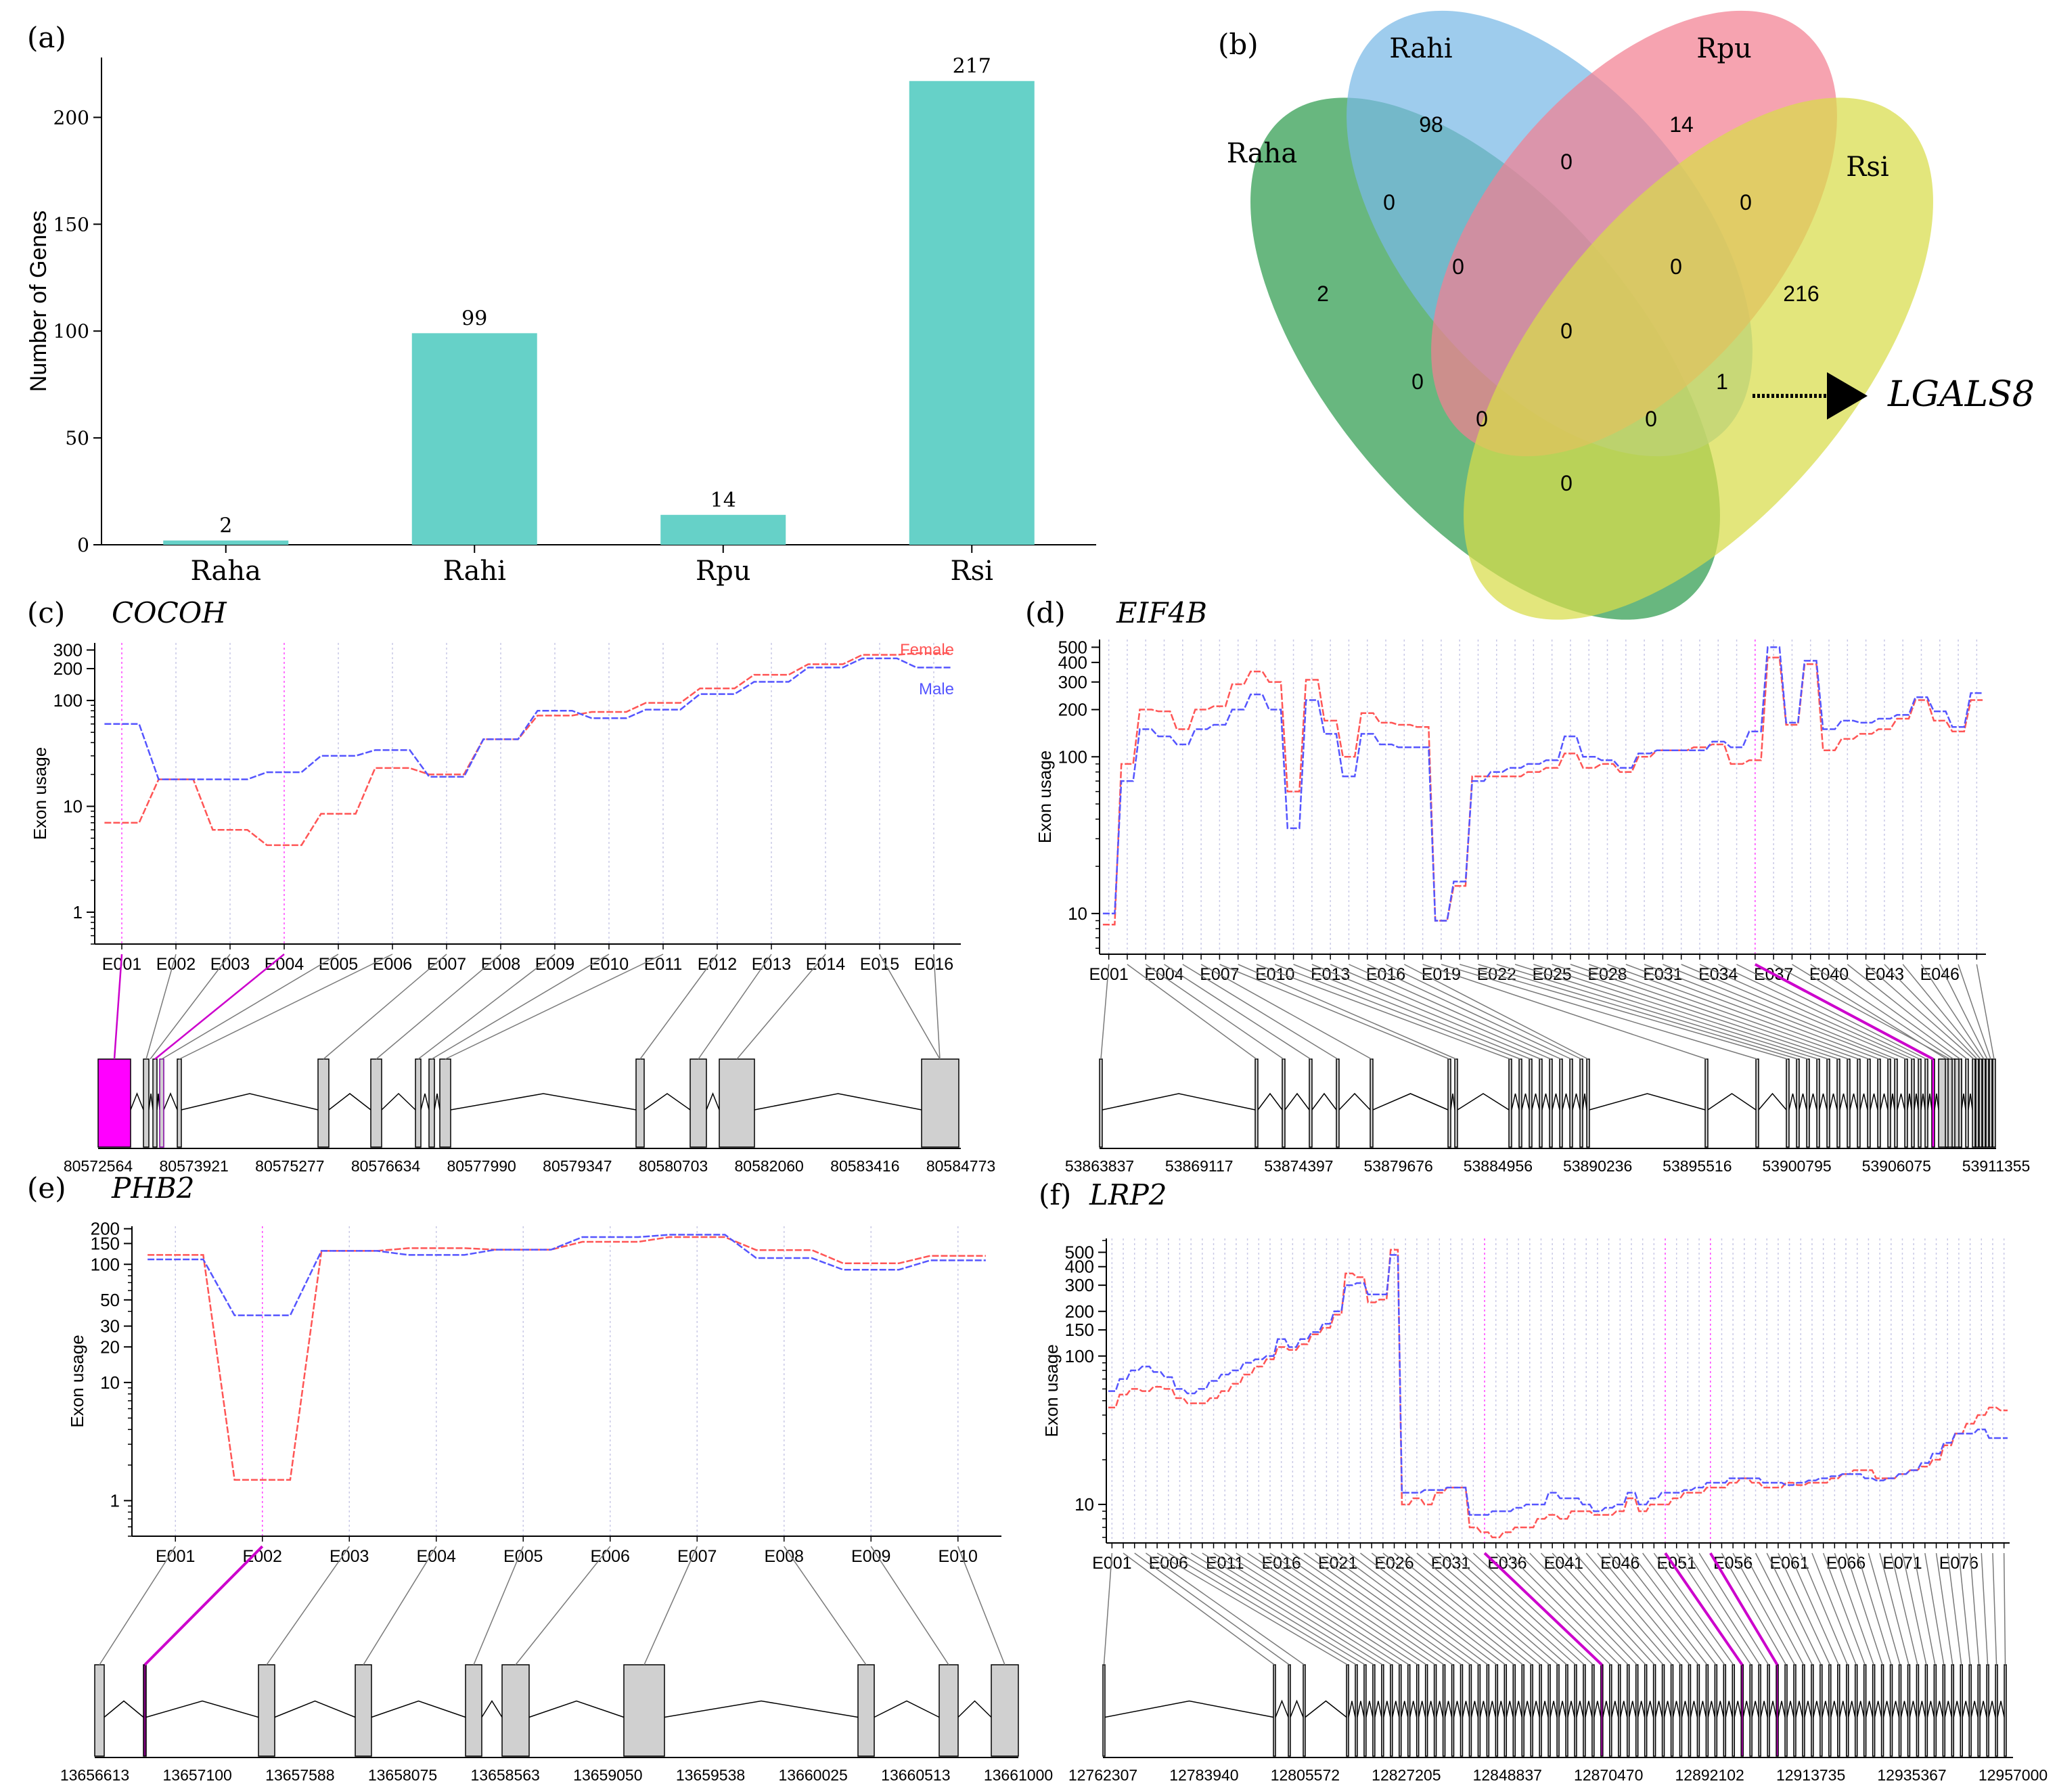 The height and width of the screenshot is (1792, 2057). What do you see at coordinates (230, 964) in the screenshot?
I see `x-tick-label: E003` at bounding box center [230, 964].